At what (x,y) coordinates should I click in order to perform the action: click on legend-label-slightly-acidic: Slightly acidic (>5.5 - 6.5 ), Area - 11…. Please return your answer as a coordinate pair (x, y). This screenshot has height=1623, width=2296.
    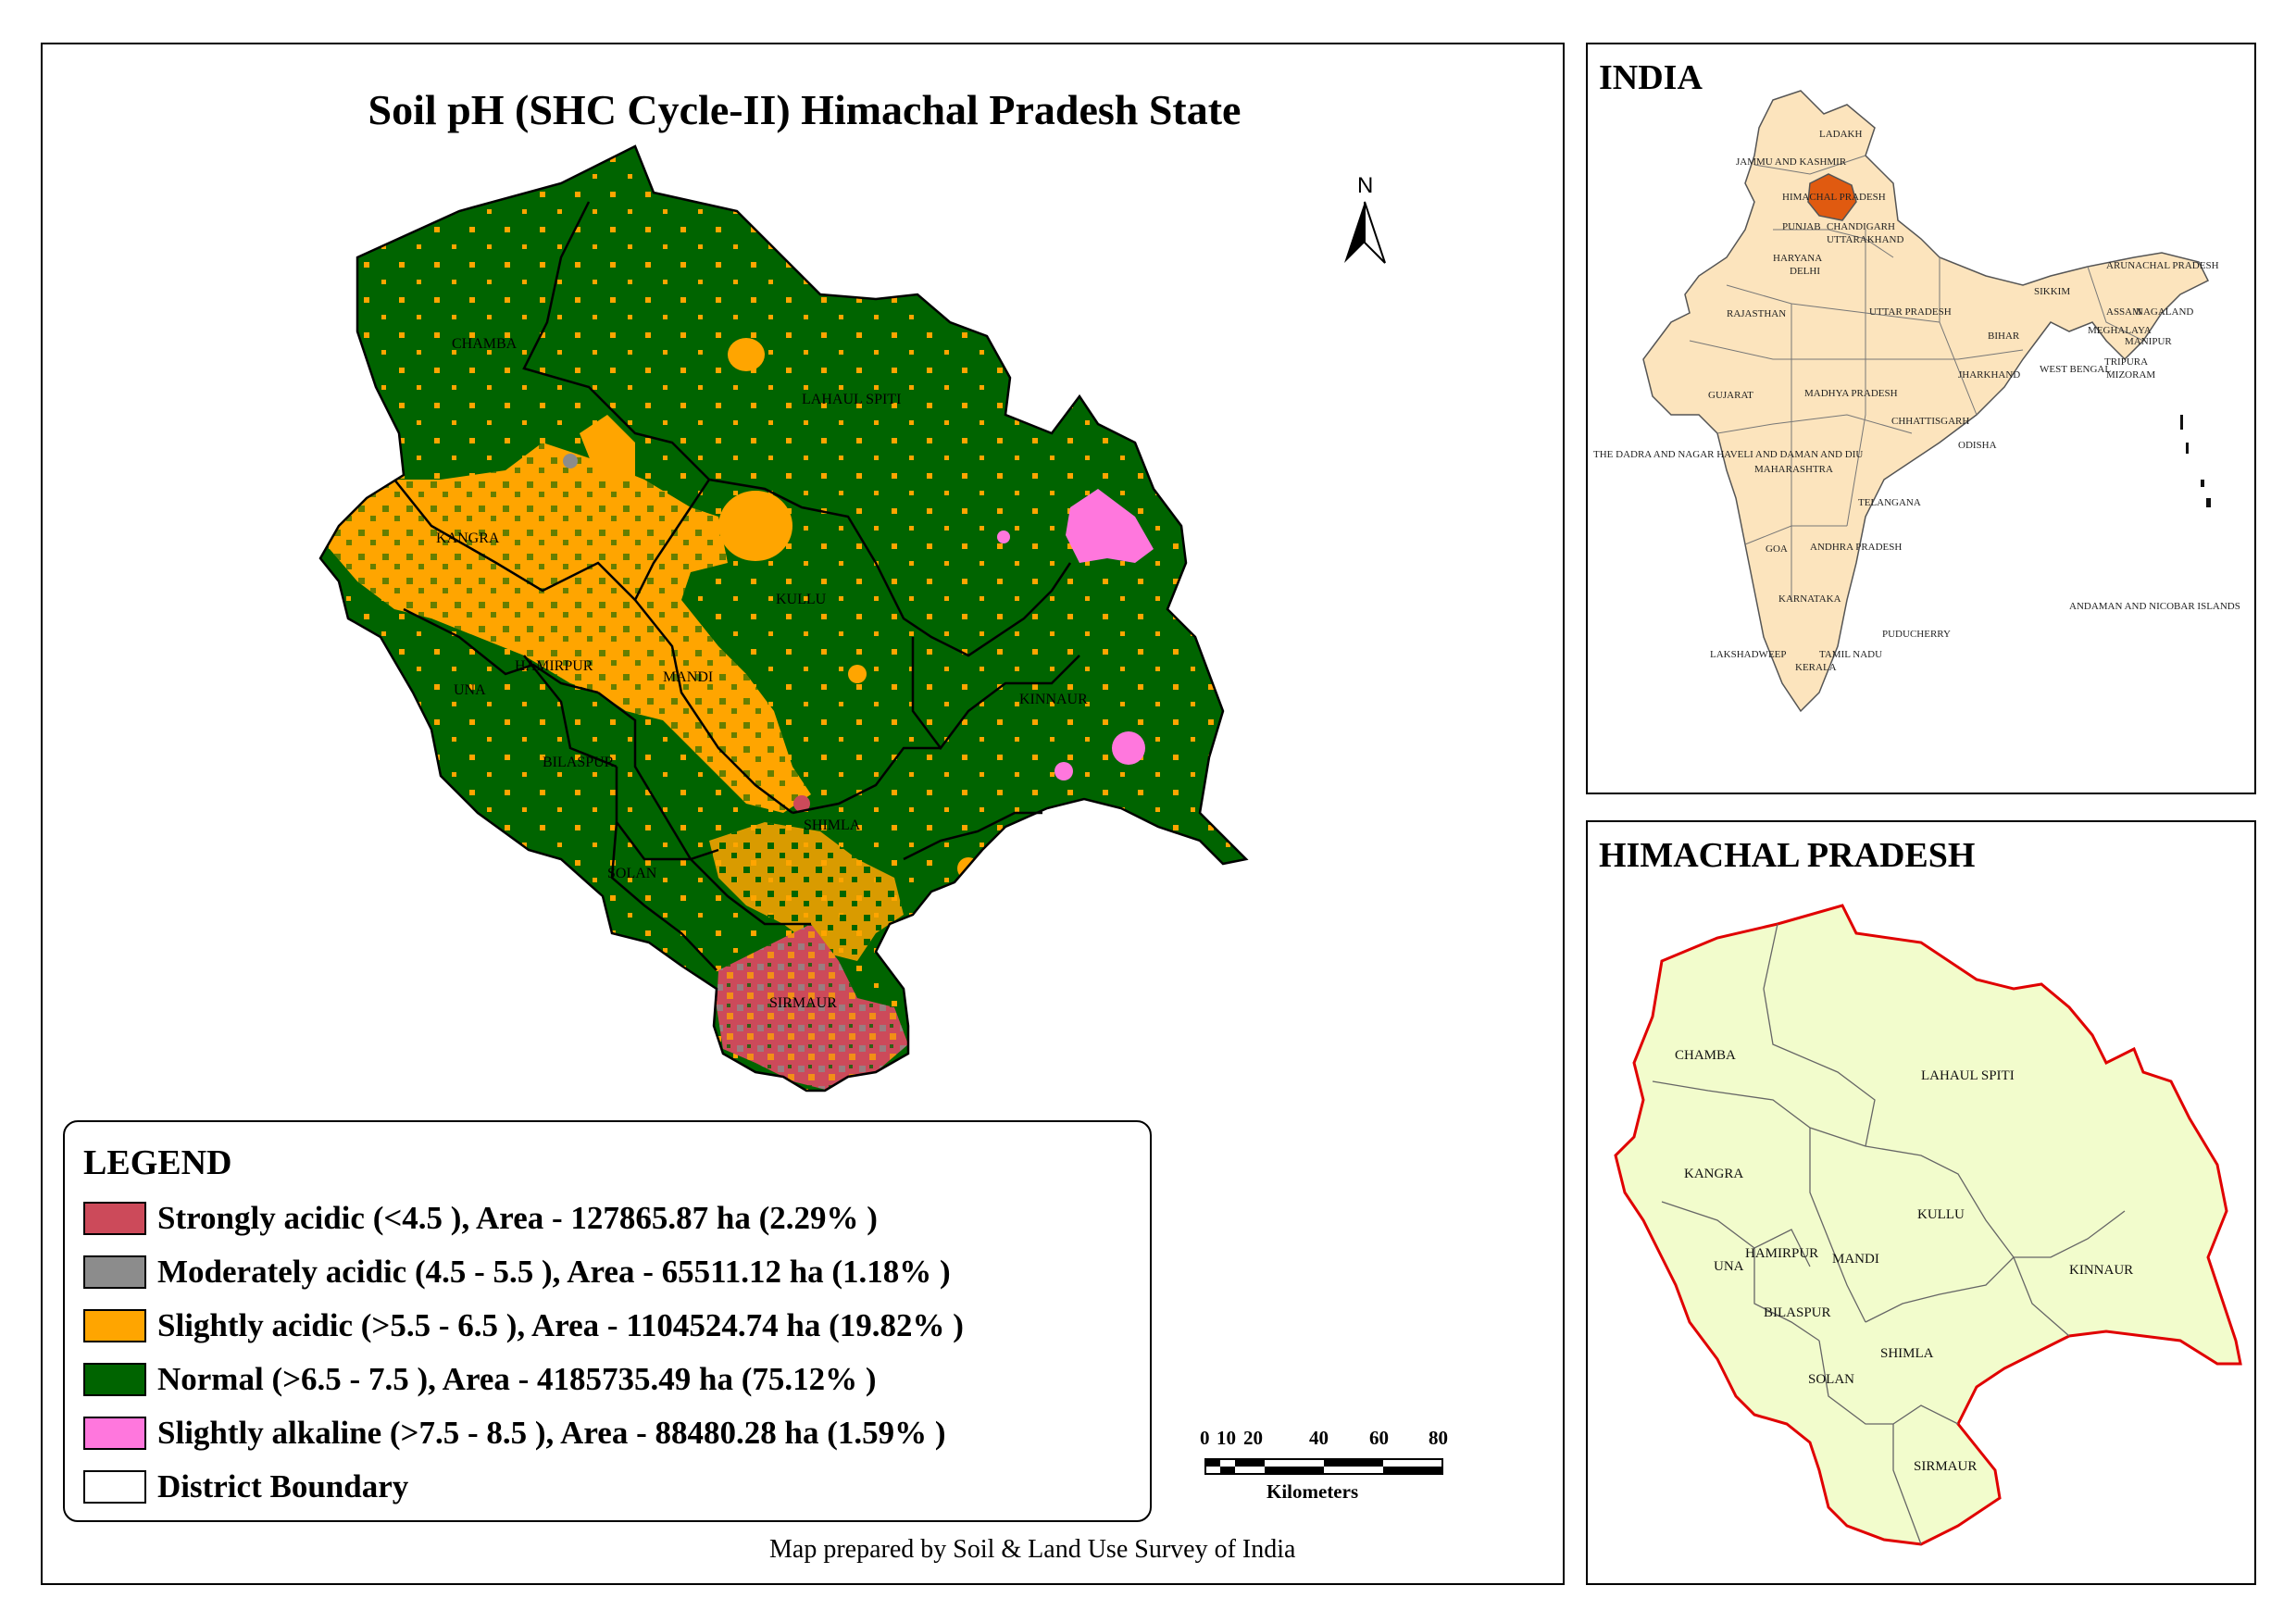
    Looking at the image, I should click on (560, 1325).